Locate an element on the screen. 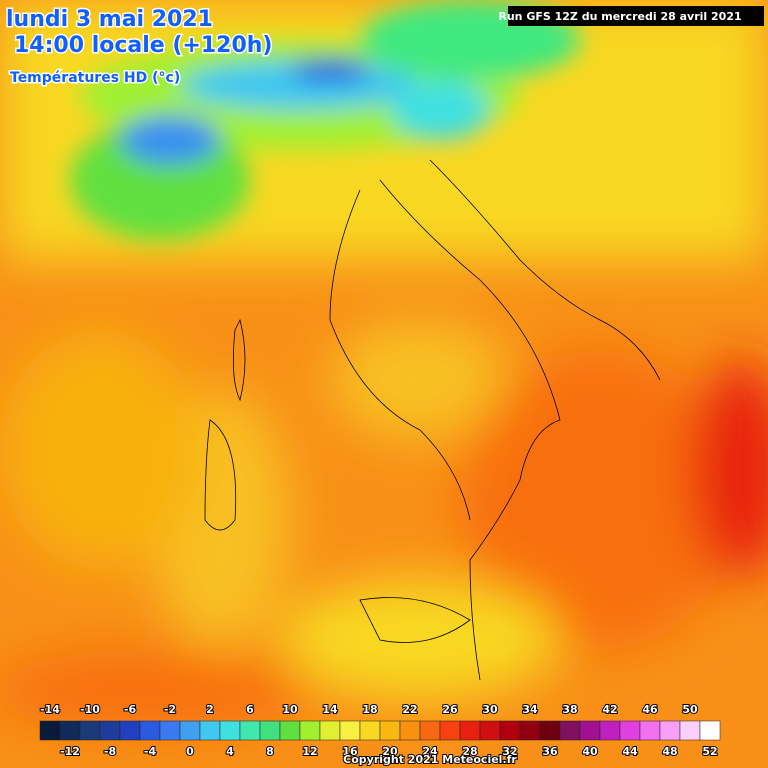 The width and height of the screenshot is (768, 768). legend-label: 4 is located at coordinates (230, 751).